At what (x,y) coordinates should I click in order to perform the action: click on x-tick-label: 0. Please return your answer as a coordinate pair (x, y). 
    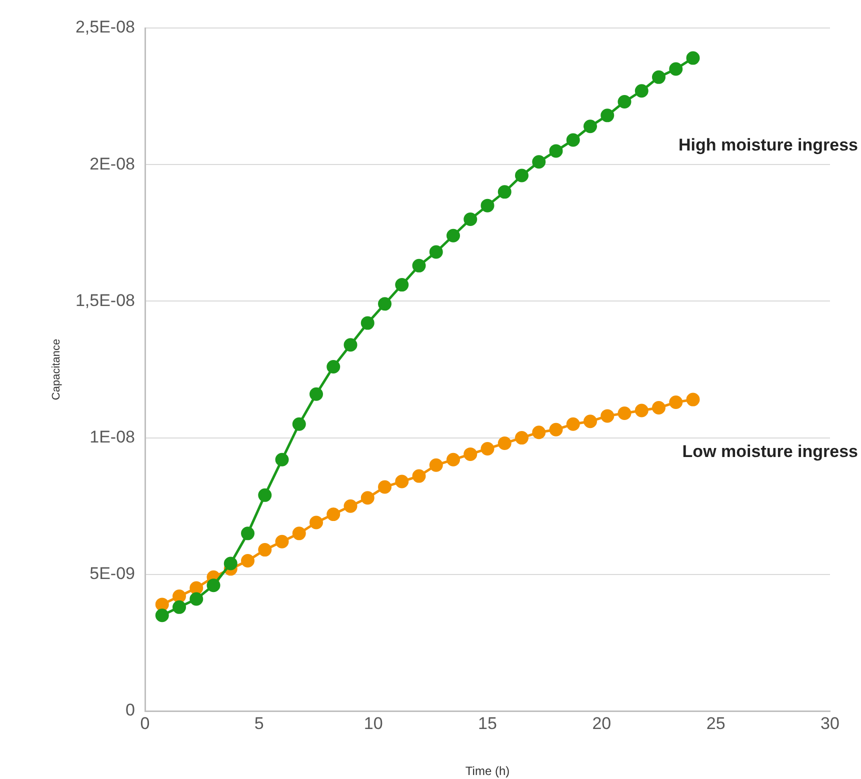
    Looking at the image, I should click on (145, 723).